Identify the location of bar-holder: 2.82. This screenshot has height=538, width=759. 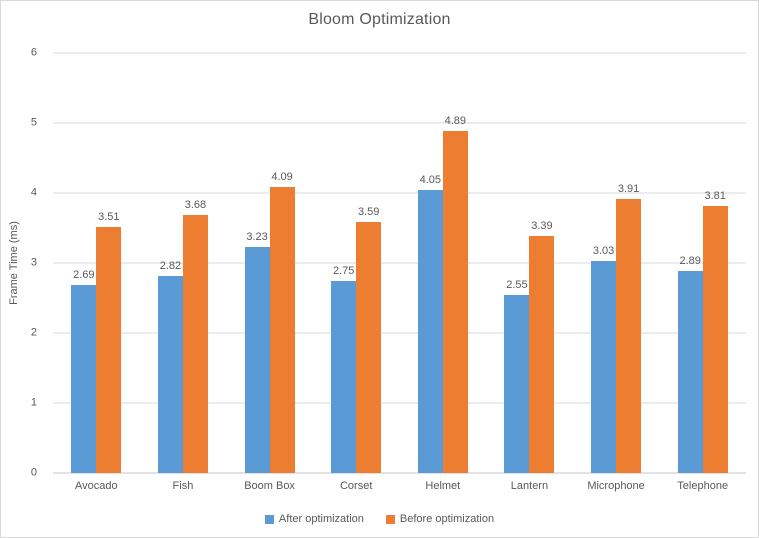
(170, 263).